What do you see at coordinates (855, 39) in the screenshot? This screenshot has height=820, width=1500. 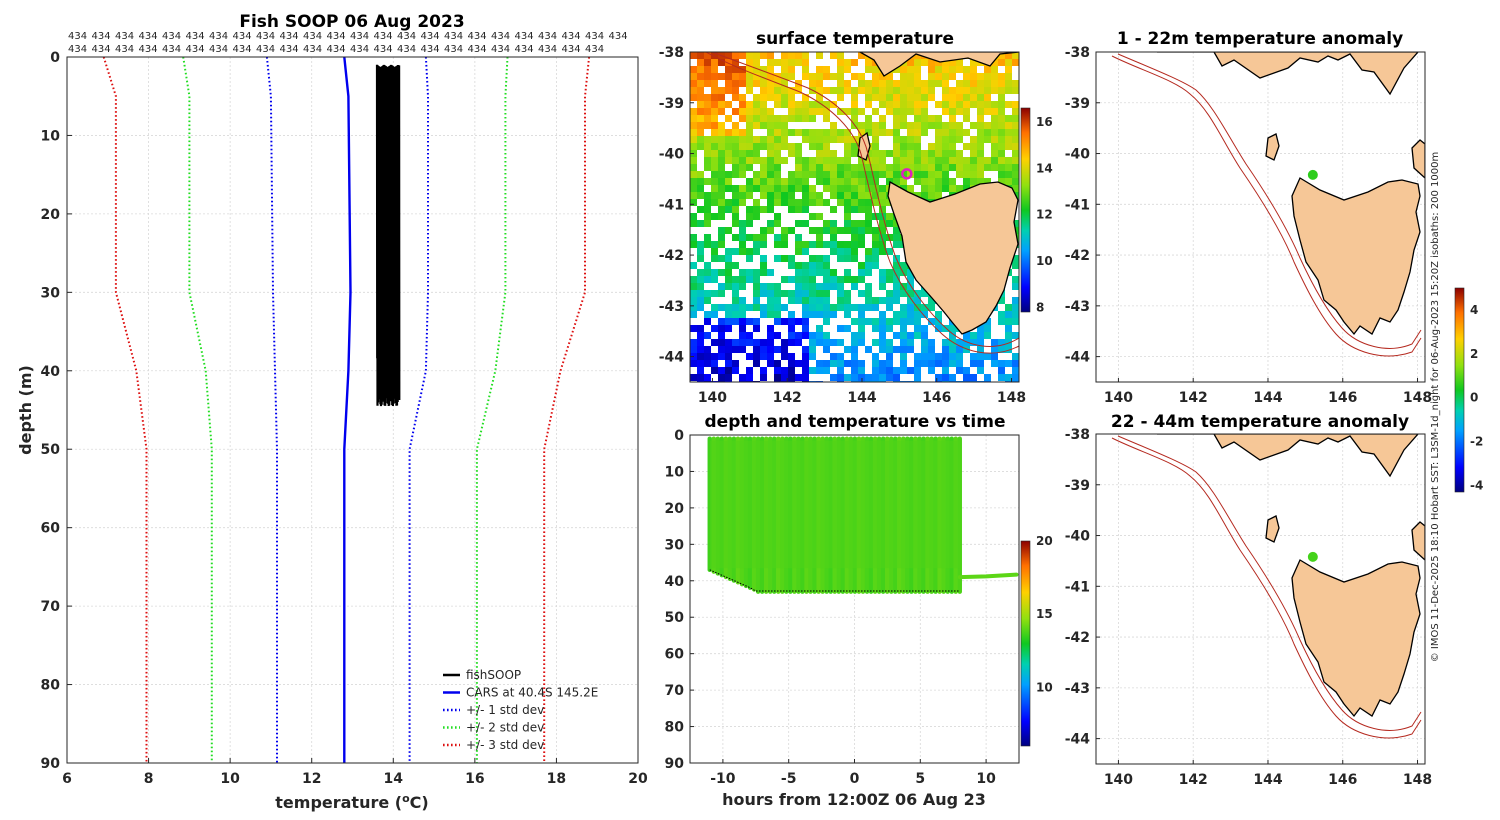 I see `surface-map-title: surface temperature` at bounding box center [855, 39].